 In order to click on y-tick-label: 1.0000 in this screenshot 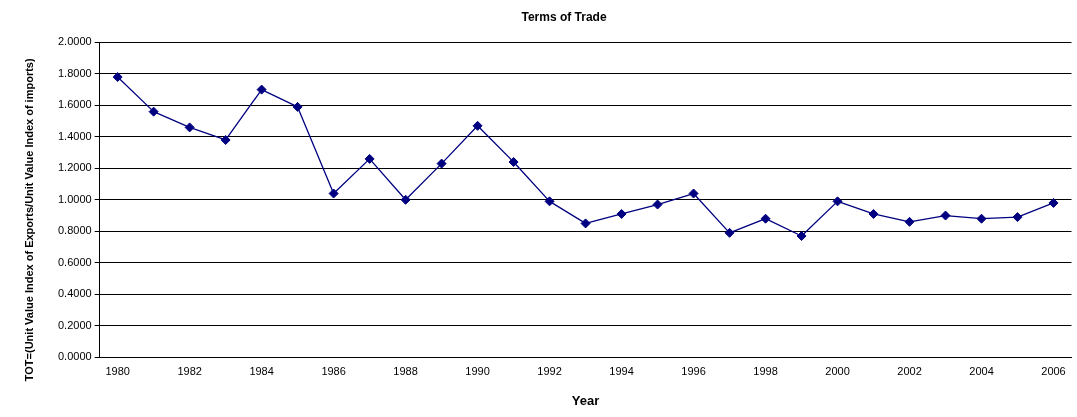, I will do `click(74, 198)`.